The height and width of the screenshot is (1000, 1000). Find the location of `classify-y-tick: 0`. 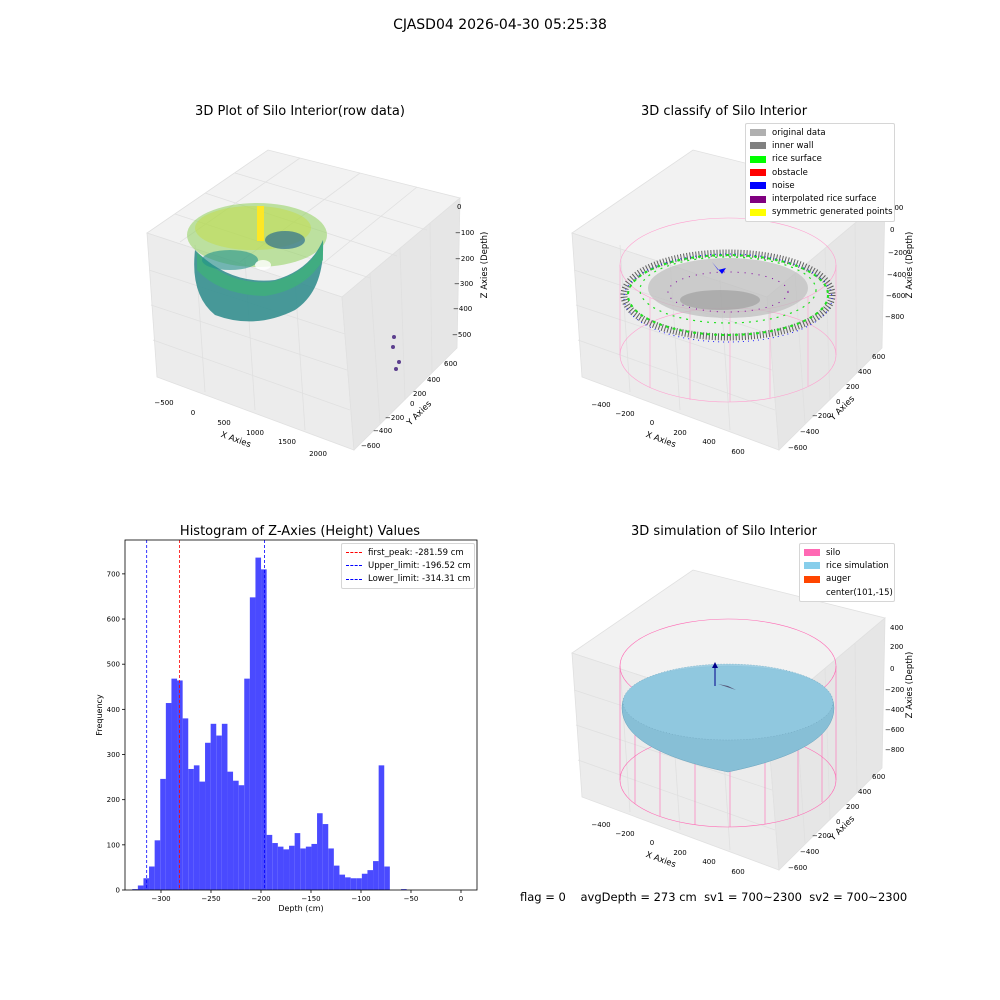

classify-y-tick: 0 is located at coordinates (838, 402).